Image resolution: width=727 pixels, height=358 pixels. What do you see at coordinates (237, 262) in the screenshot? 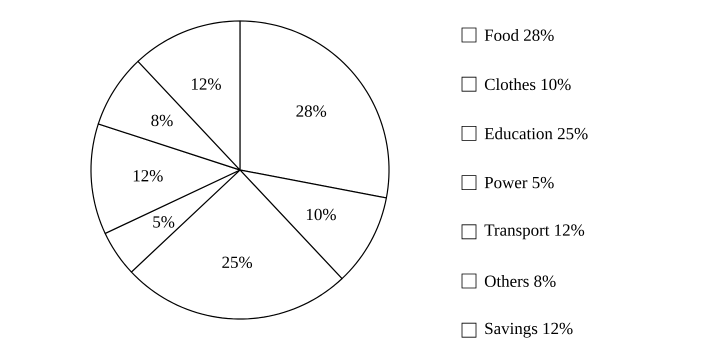
I see `data-label: 25%` at bounding box center [237, 262].